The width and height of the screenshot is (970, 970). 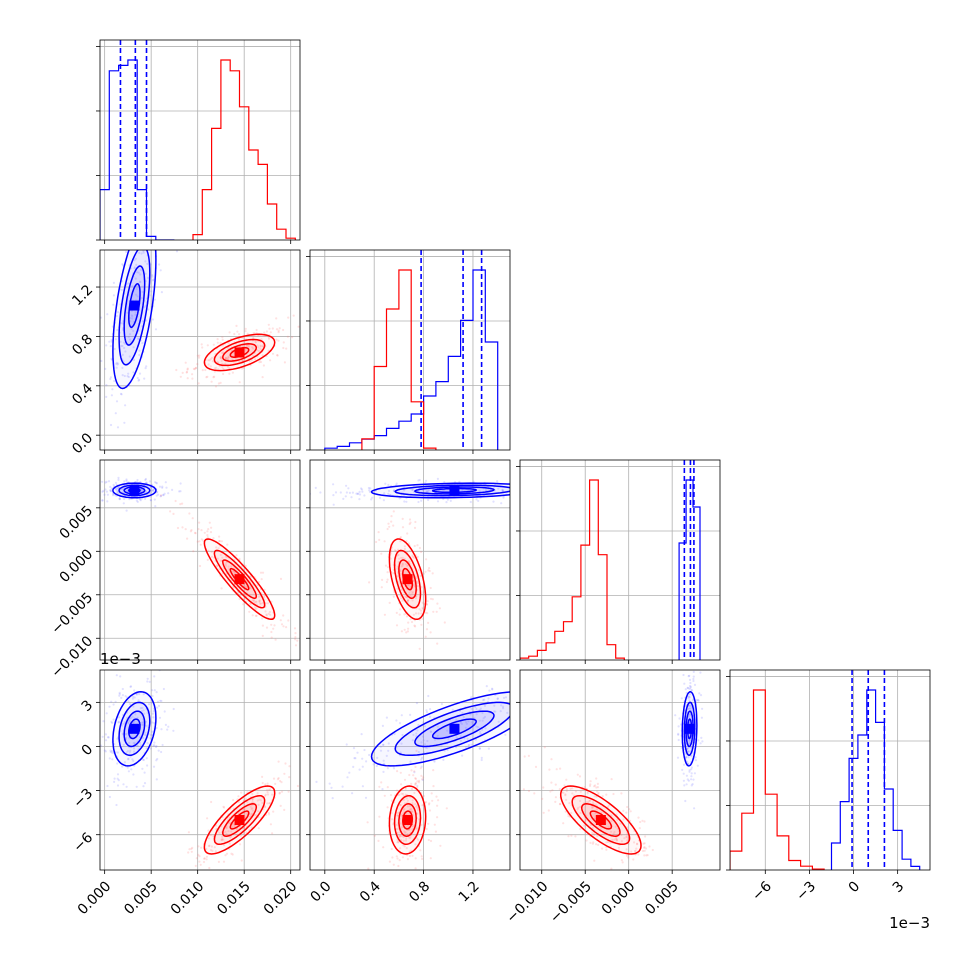 I want to click on y-tick-label: −0.010, so click(x=72, y=657).